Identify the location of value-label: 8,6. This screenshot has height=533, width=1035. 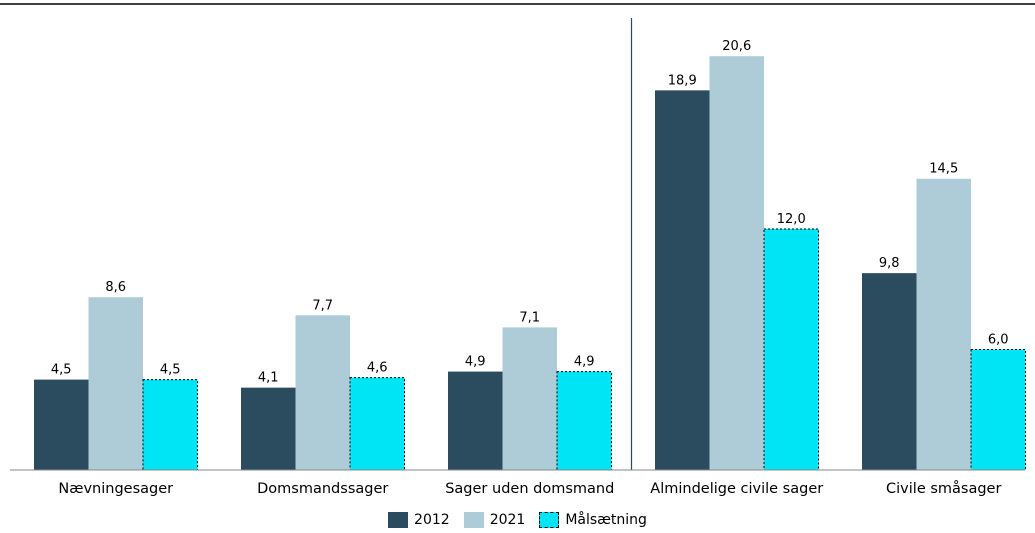
(115, 287).